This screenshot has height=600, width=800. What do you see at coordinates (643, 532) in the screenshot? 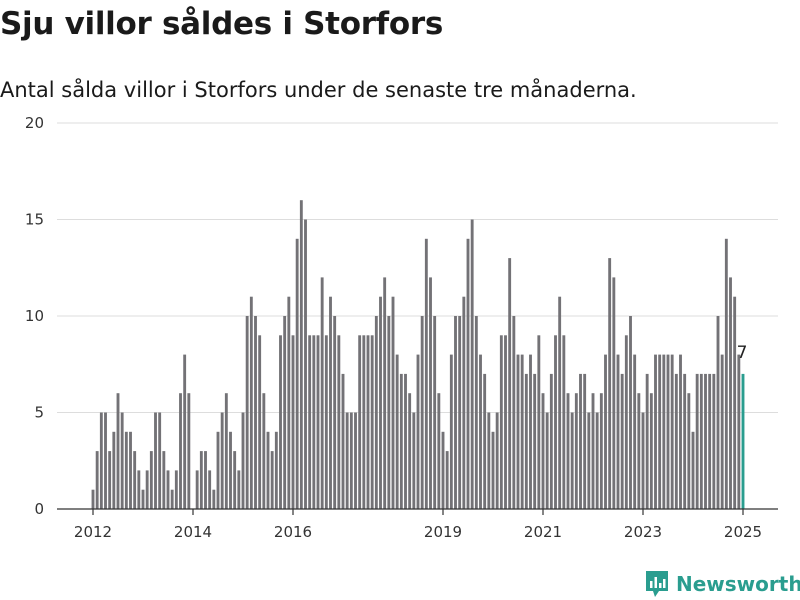
I see `x-tick-label: 2023` at bounding box center [643, 532].